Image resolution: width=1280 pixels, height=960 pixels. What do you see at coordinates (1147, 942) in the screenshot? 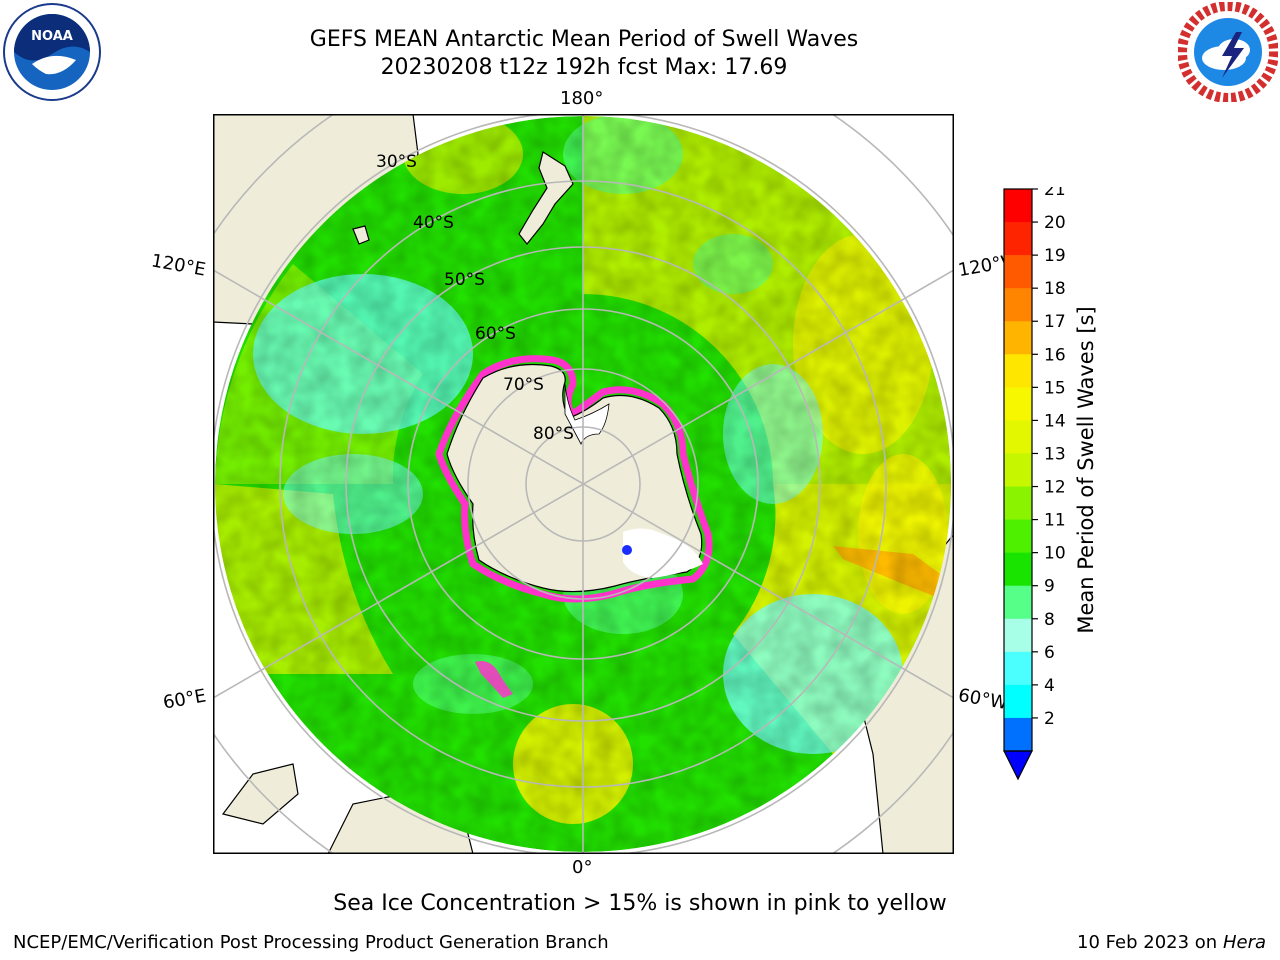
I see `credit-date-text: 10 Feb 2023 on` at bounding box center [1147, 942].